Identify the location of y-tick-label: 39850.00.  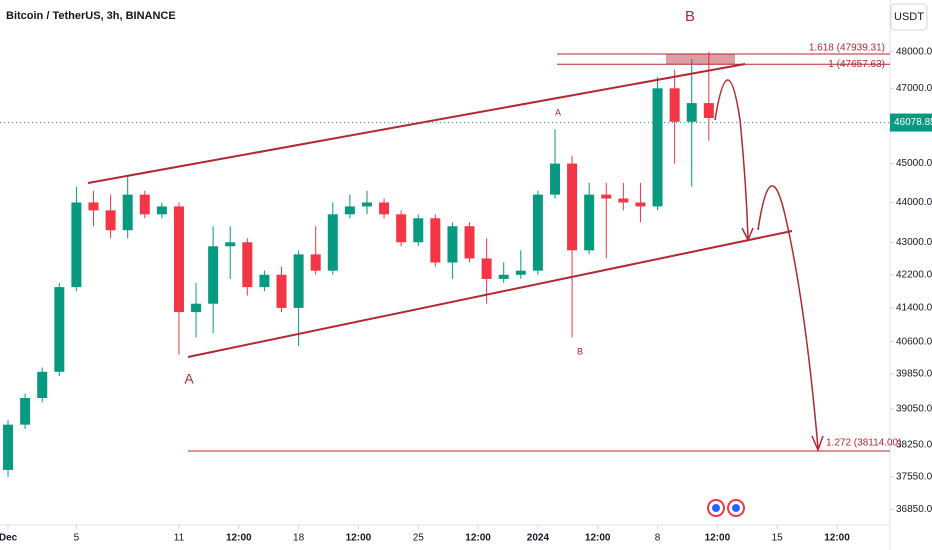
(914, 374).